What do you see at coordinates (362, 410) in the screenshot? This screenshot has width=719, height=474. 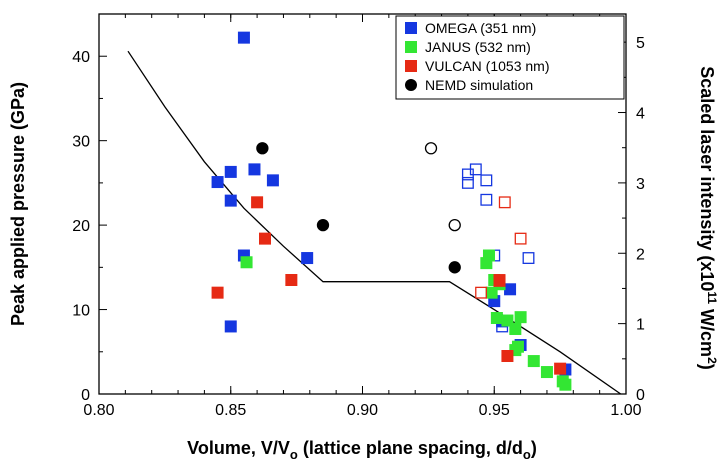 I see `x-tick-label: 0.90` at bounding box center [362, 410].